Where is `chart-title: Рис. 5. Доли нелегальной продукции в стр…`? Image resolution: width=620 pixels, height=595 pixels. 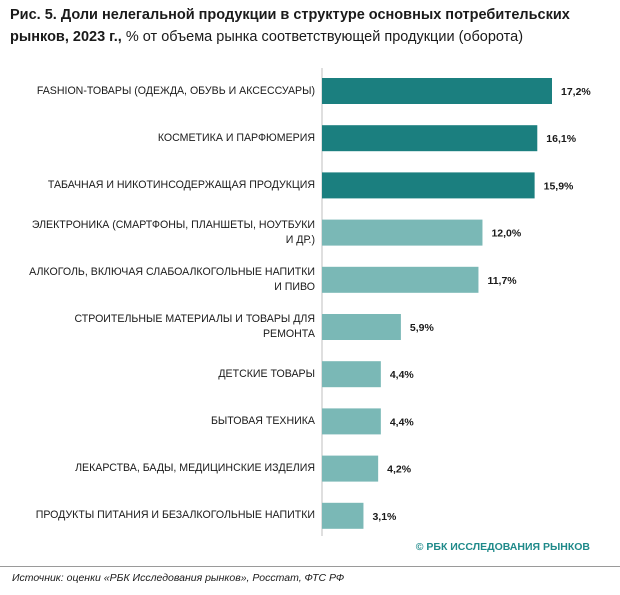 chart-title: Рис. 5. Доли нелегальной продукции в стр… is located at coordinates (310, 26).